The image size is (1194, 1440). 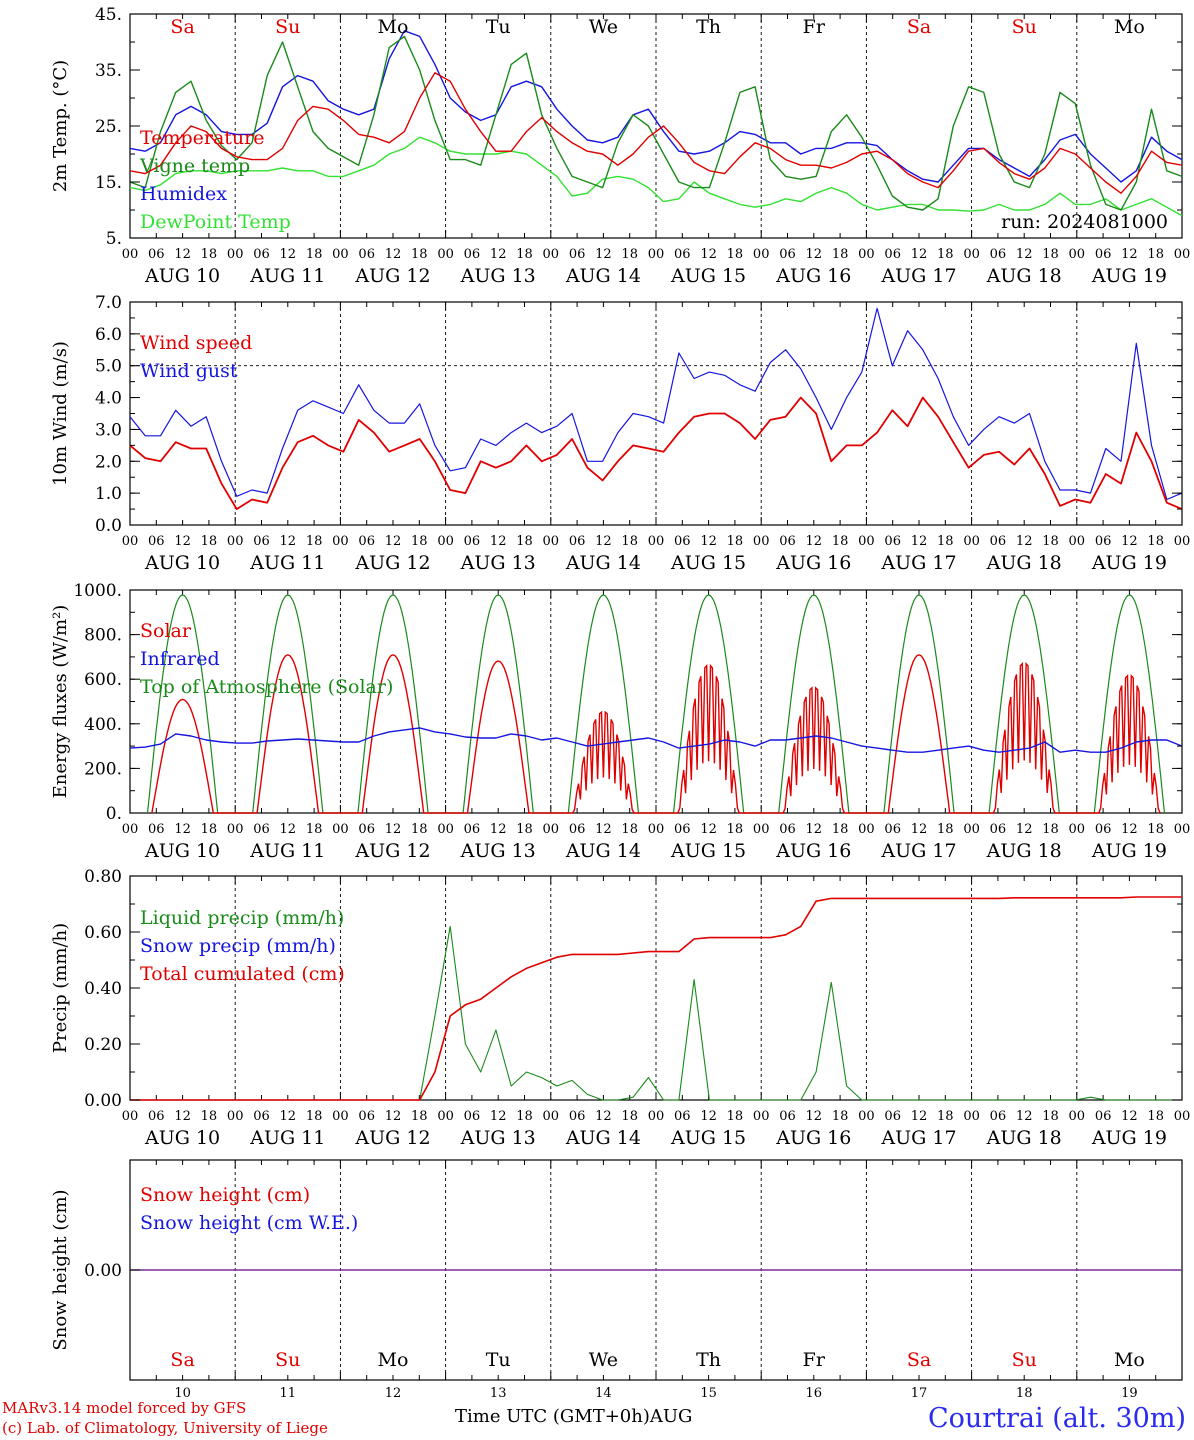 I want to click on precip-y-tick-label: 0.40, so click(x=103, y=989).